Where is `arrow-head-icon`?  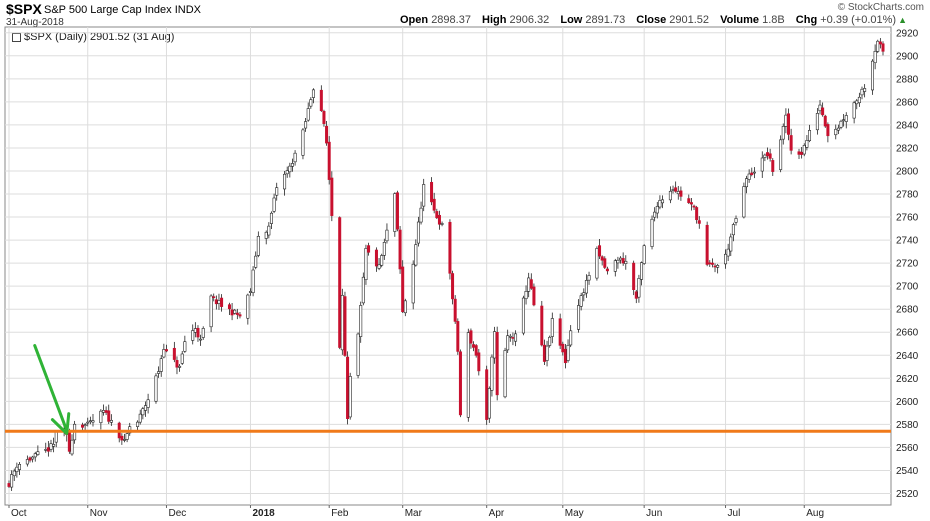
arrow-head-icon is located at coordinates (60, 424).